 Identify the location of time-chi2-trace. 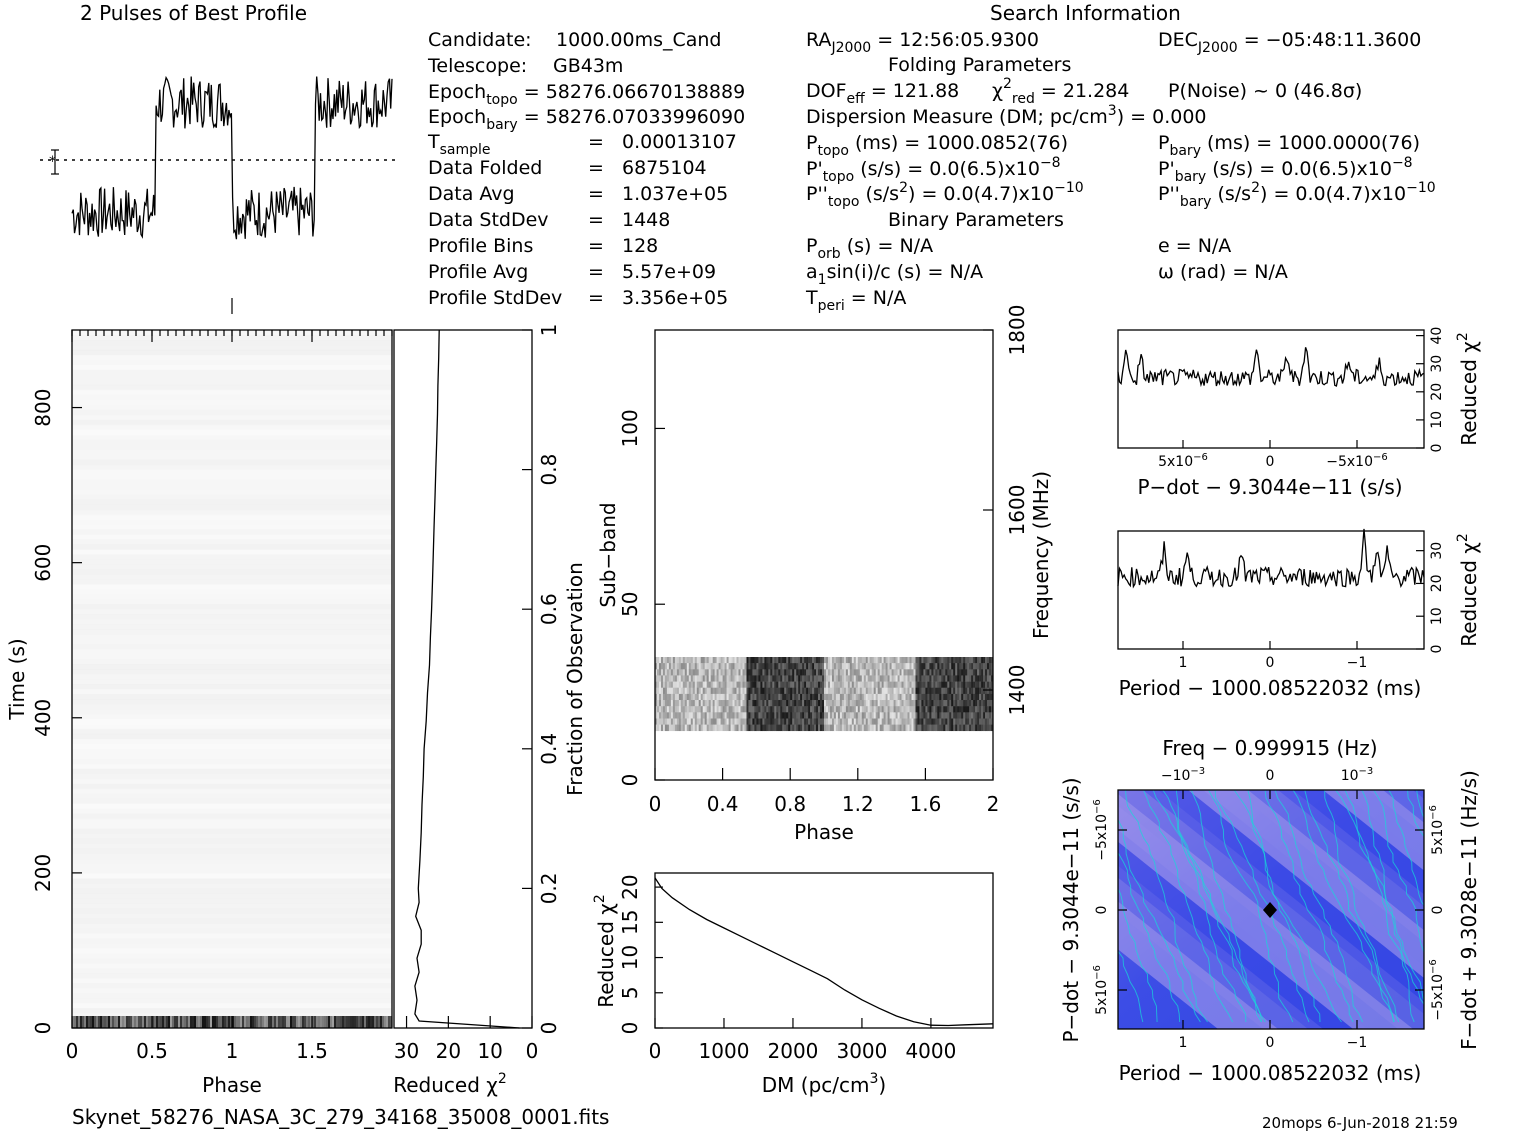
(467, 679).